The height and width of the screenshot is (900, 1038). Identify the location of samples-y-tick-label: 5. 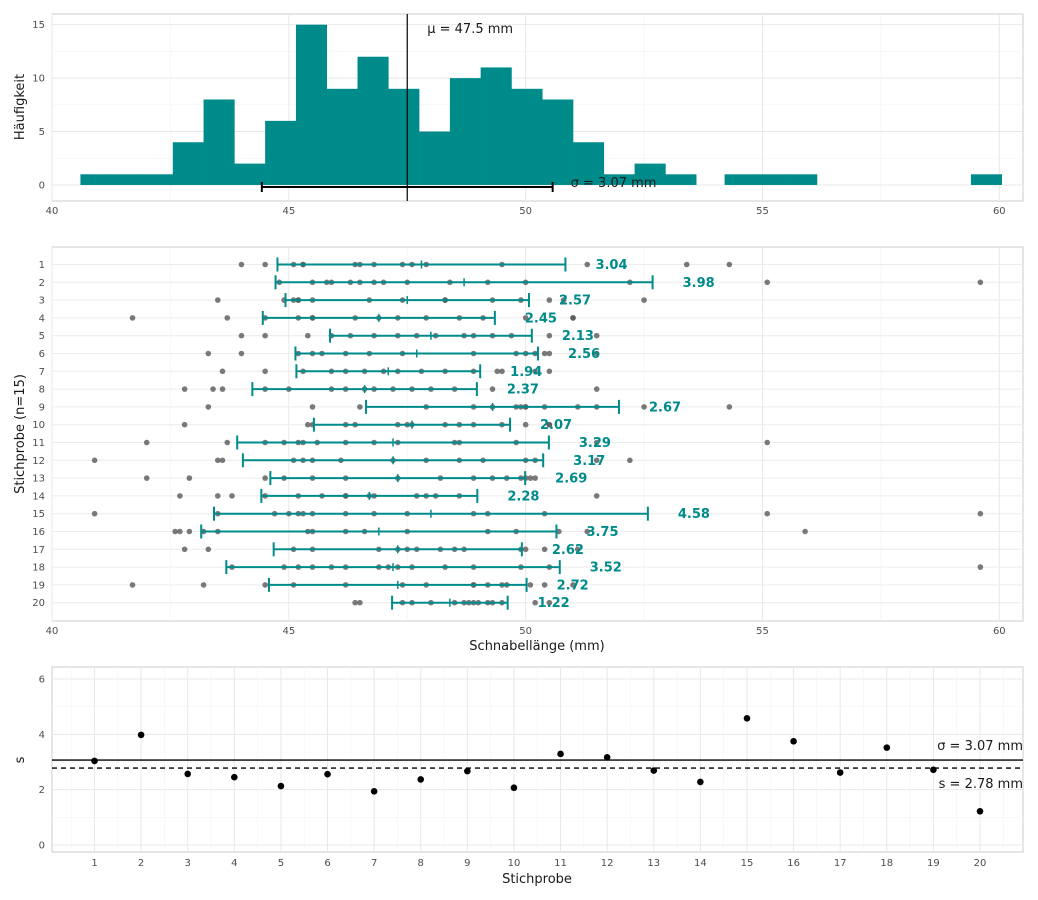
(42, 336).